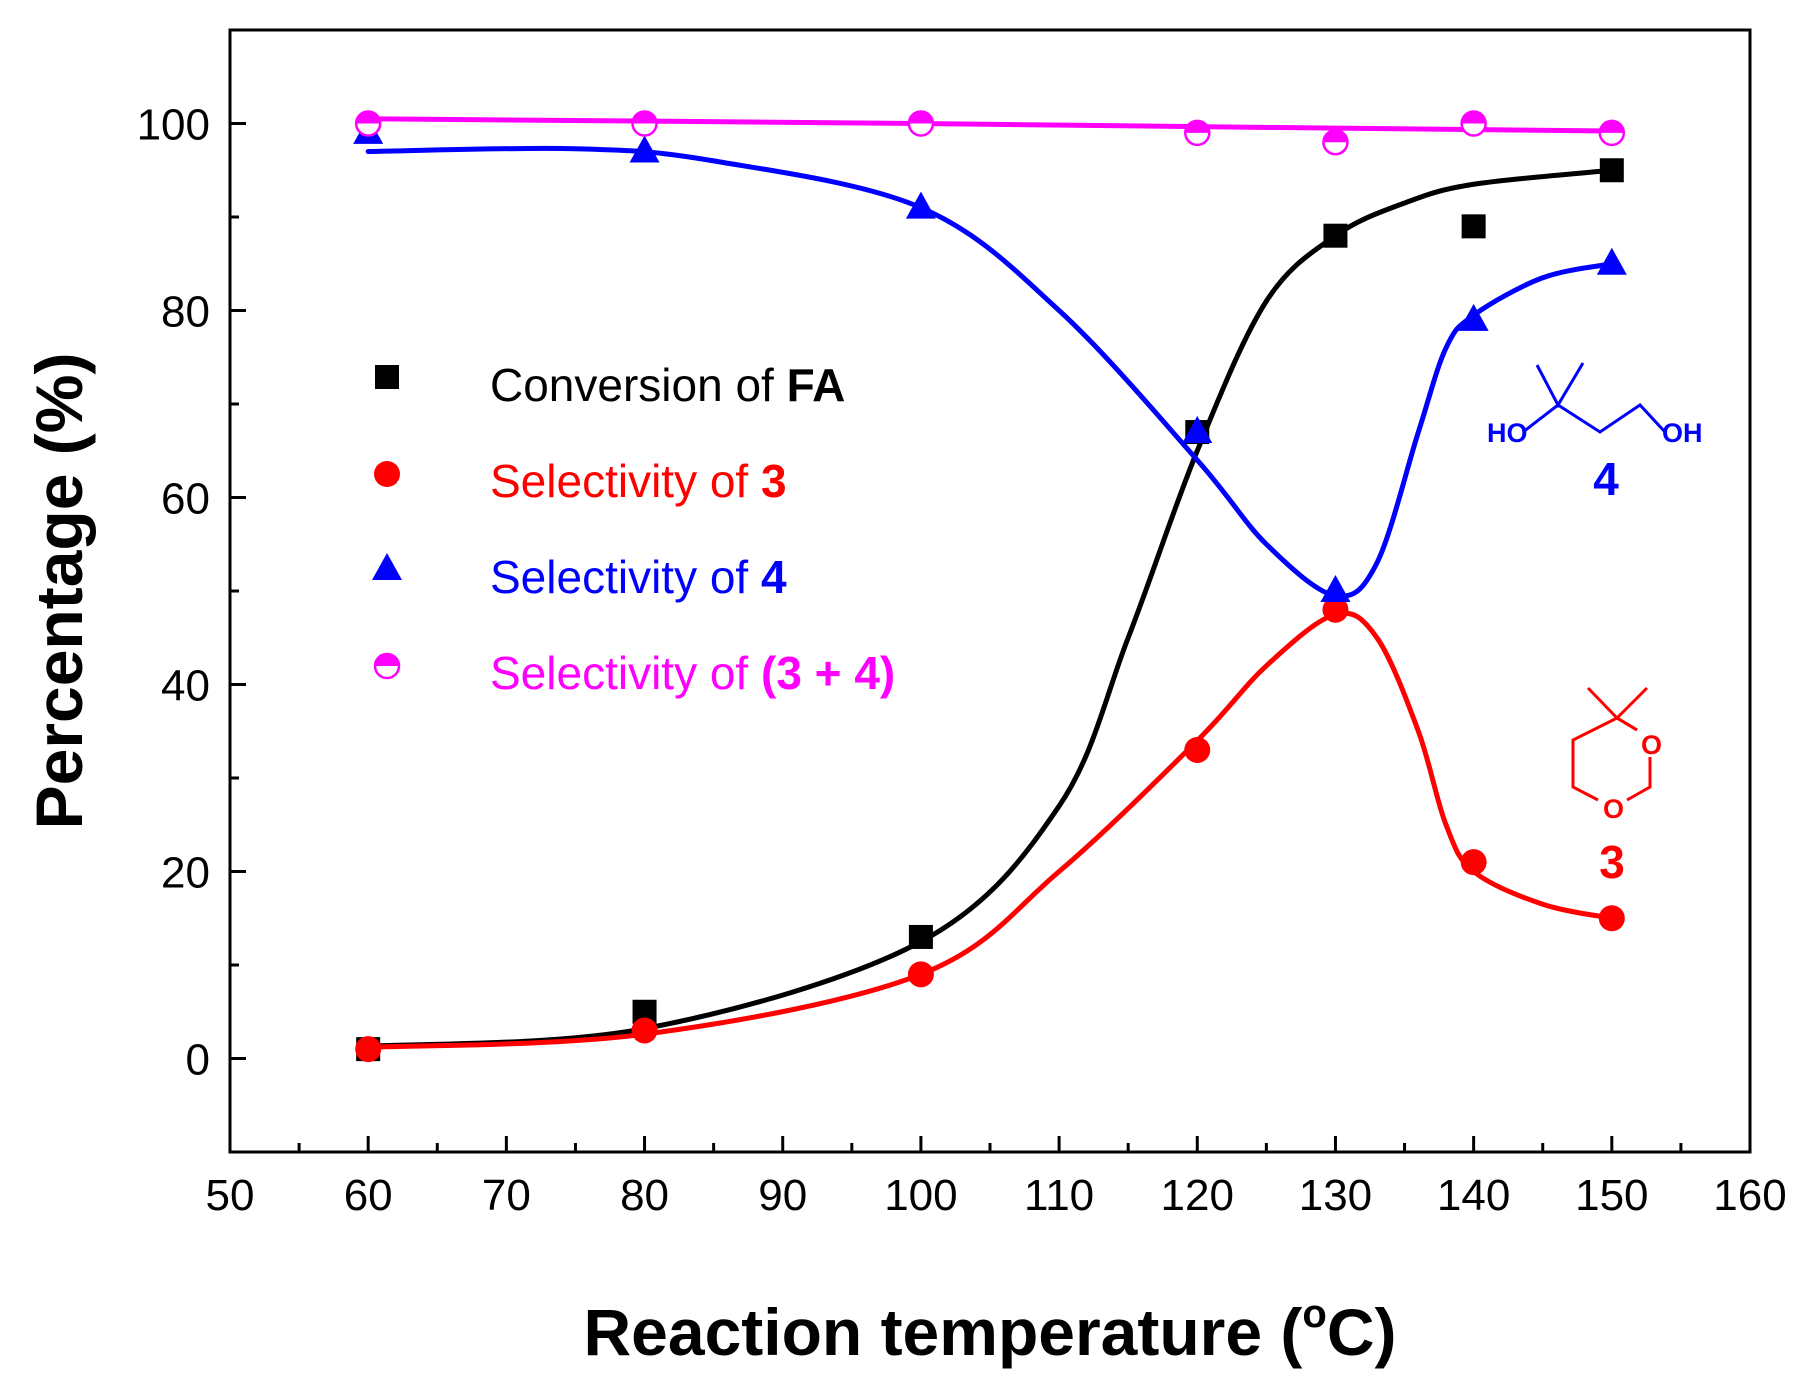 This screenshot has height=1379, width=1810. I want to click on legend-item-conversion-fa: Conversion of FA, so click(610, 385).